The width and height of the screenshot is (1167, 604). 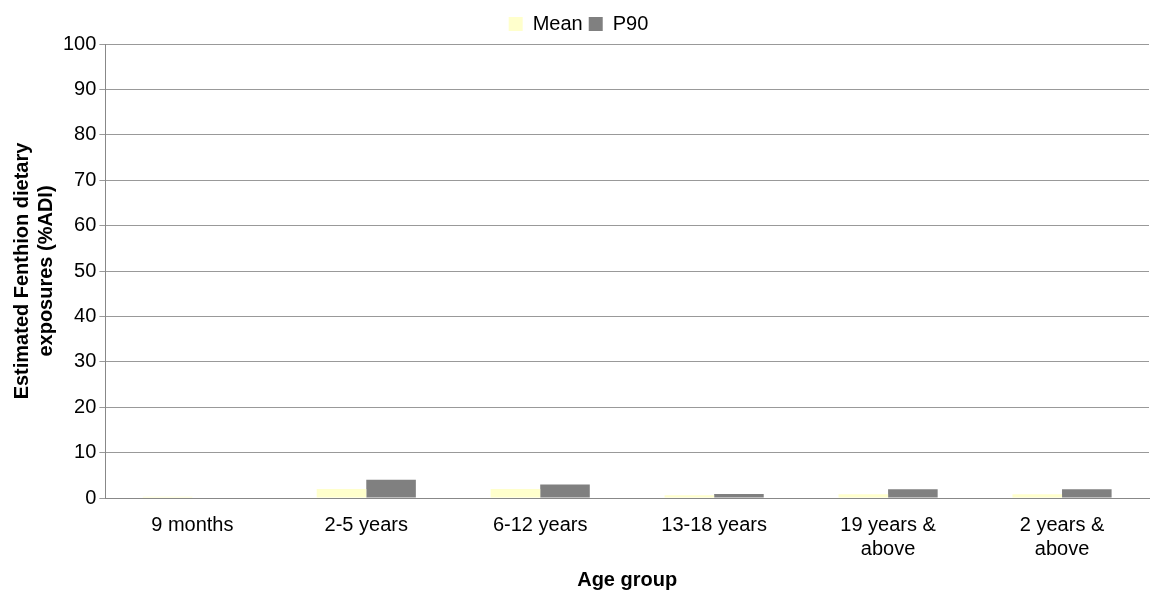 I want to click on x-axis-title: Age group, so click(x=627, y=578).